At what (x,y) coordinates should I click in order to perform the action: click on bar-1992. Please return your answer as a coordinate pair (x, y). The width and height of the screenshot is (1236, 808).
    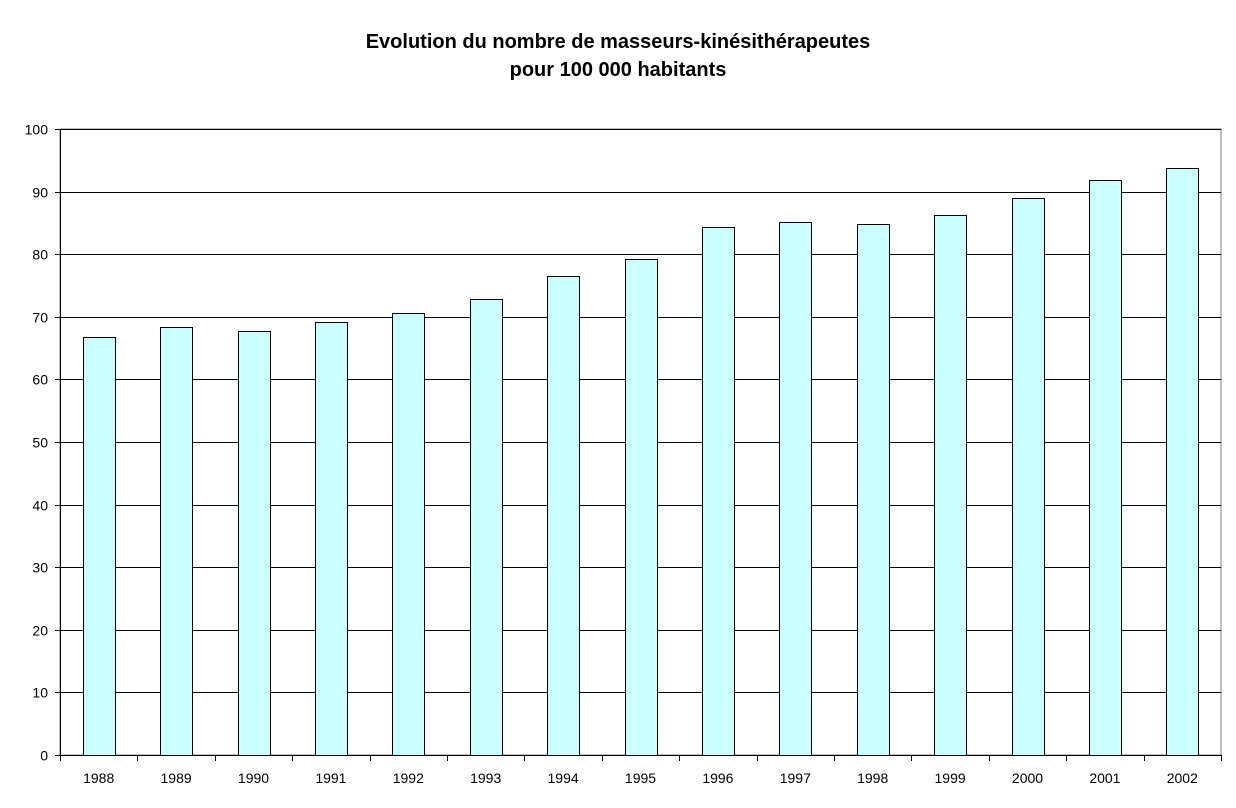
    Looking at the image, I should click on (408, 534).